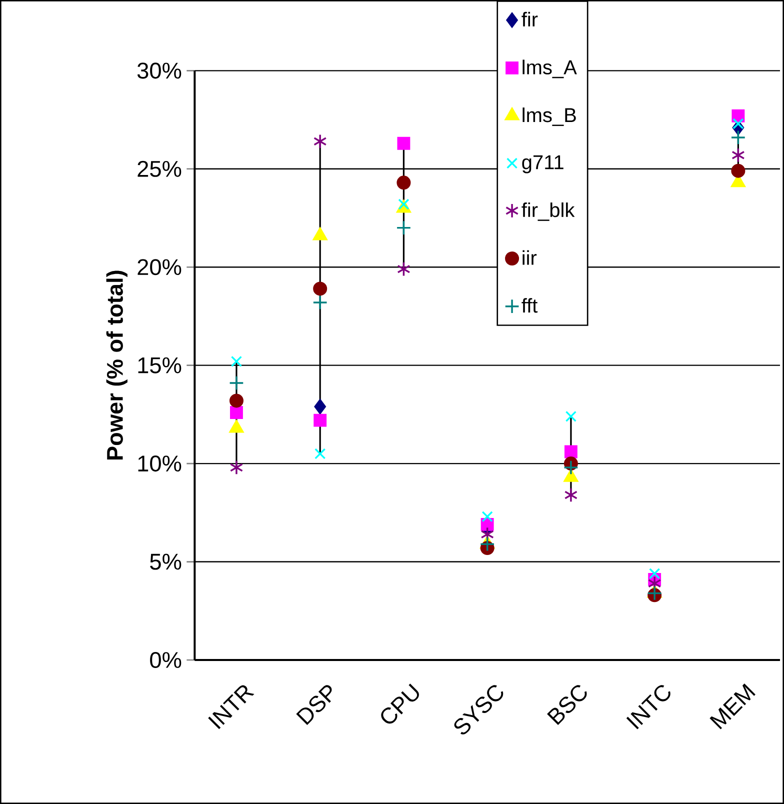  Describe the element at coordinates (160, 365) in the screenshot. I see `y-tick-label: 15%` at that location.